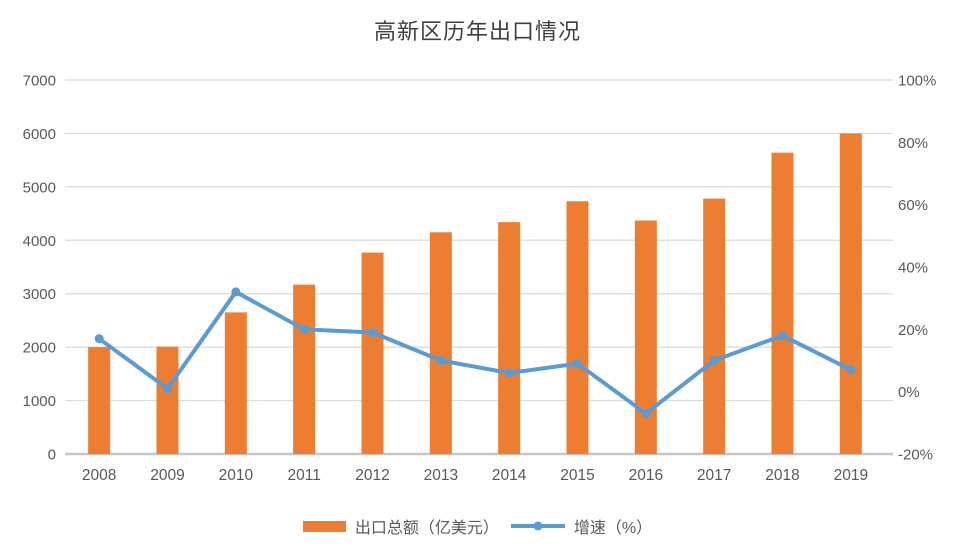  What do you see at coordinates (509, 475) in the screenshot?
I see `x-axis-label-2014: 2014` at bounding box center [509, 475].